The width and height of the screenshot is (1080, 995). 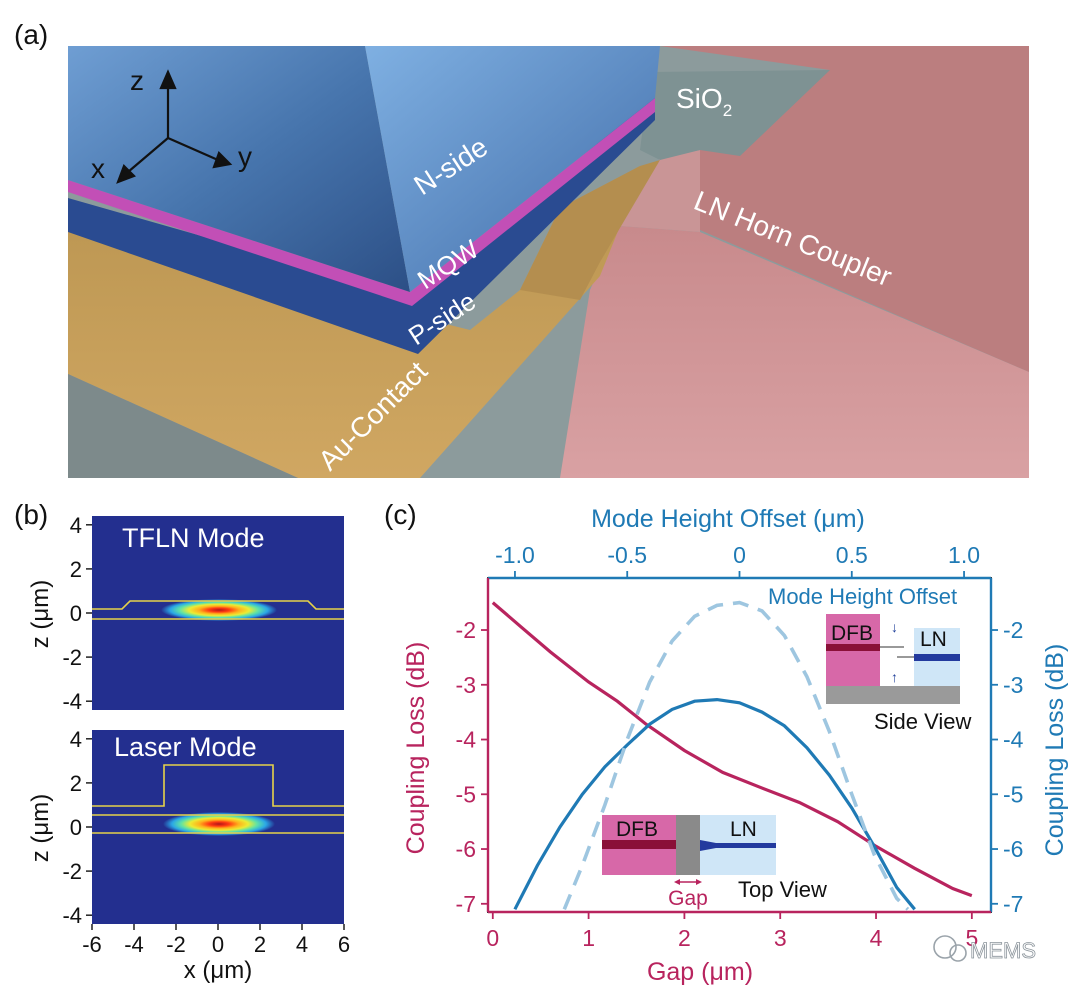 I want to click on left-tick-label: -3, so click(x=466, y=685).